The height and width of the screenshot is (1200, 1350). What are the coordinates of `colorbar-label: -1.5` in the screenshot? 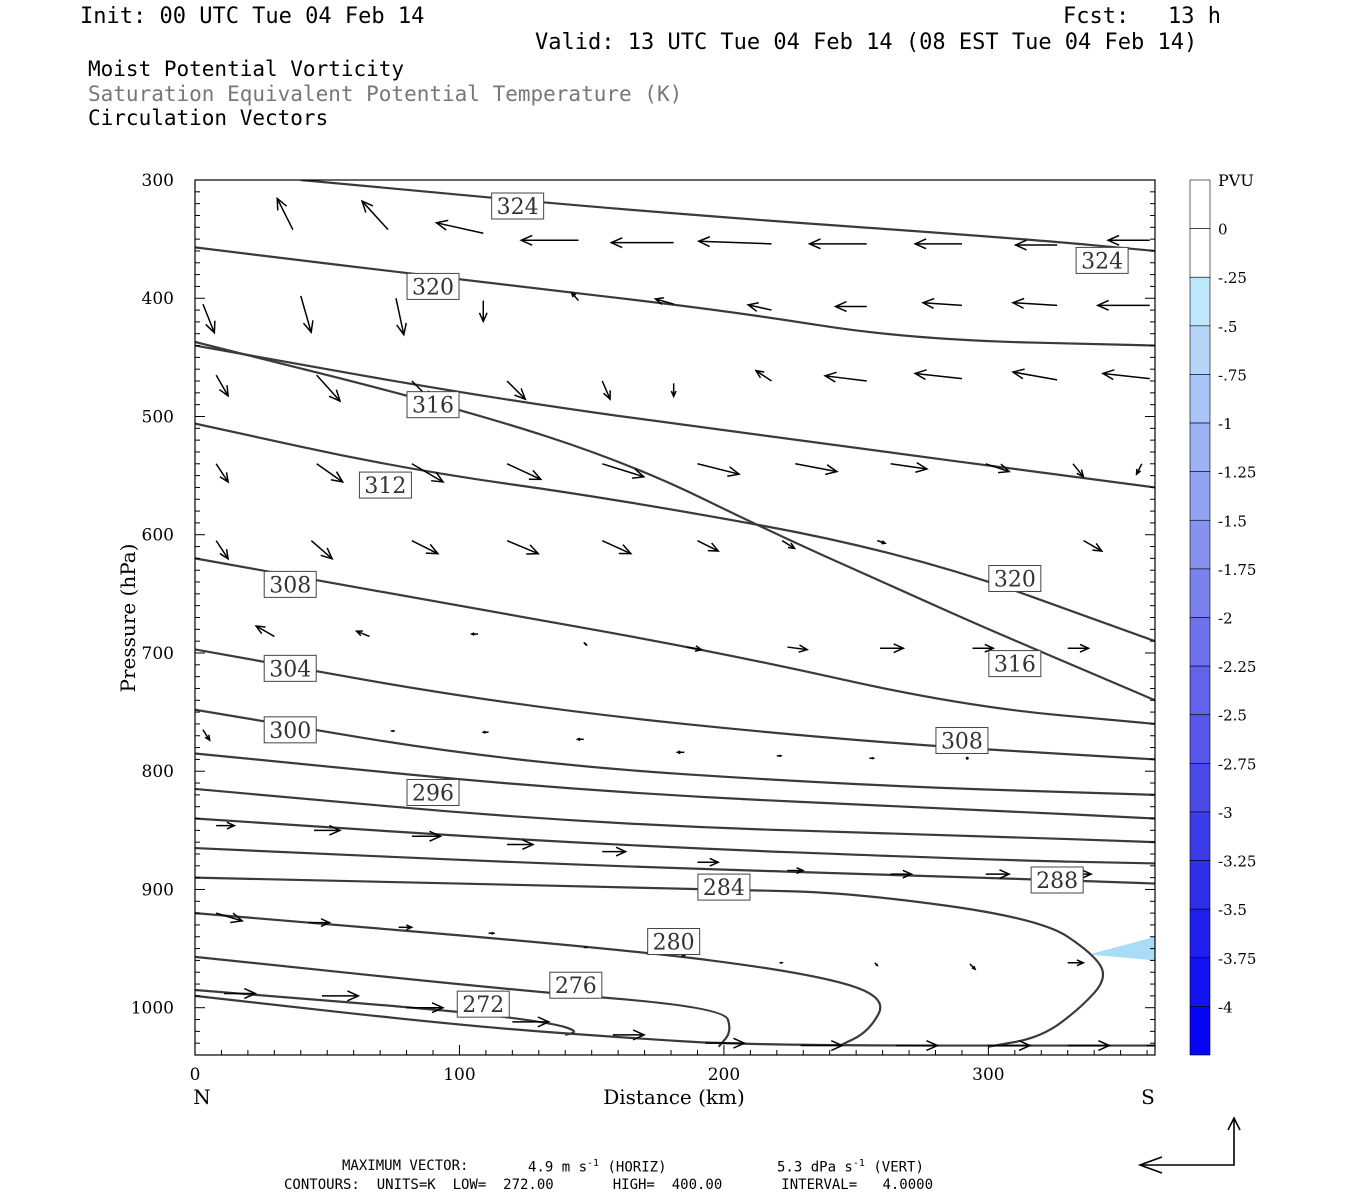 It's located at (1232, 521).